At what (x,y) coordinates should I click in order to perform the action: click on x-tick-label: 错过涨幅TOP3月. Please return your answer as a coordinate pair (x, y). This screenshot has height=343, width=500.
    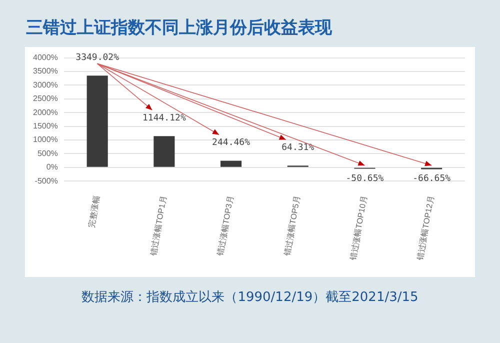
    Looking at the image, I should click on (226, 226).